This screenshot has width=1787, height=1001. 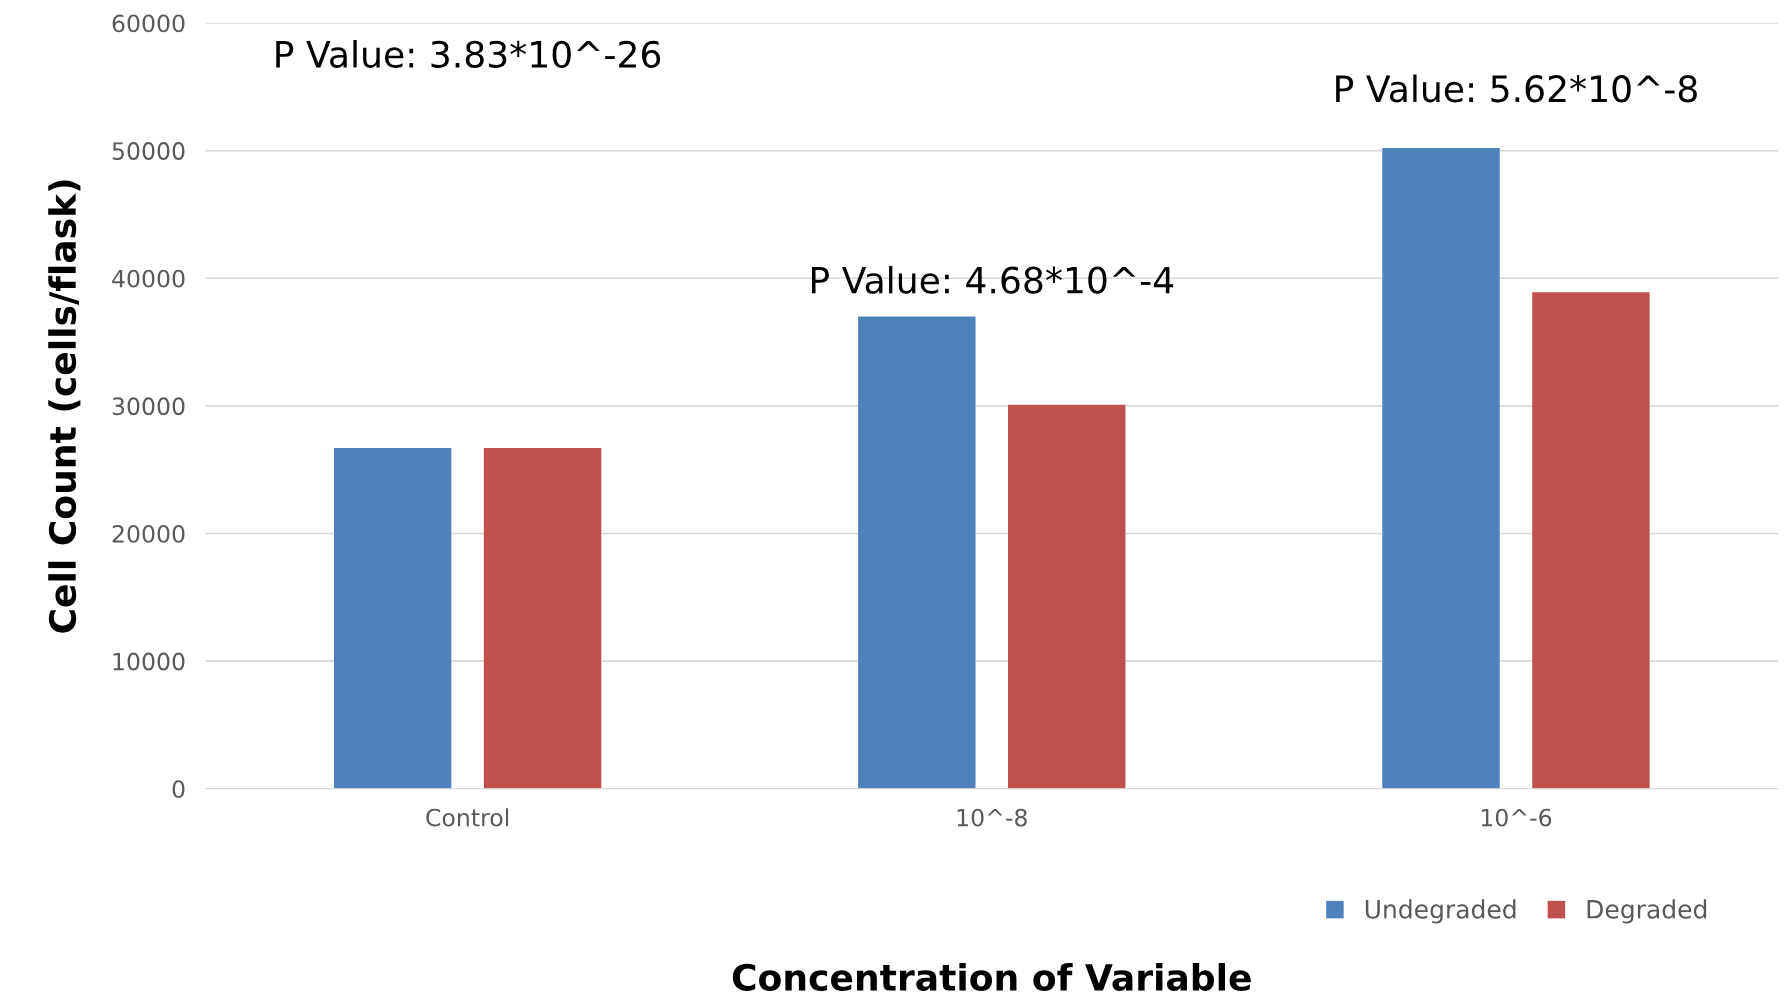 What do you see at coordinates (1440, 911) in the screenshot?
I see `legend-label: Undegraded` at bounding box center [1440, 911].